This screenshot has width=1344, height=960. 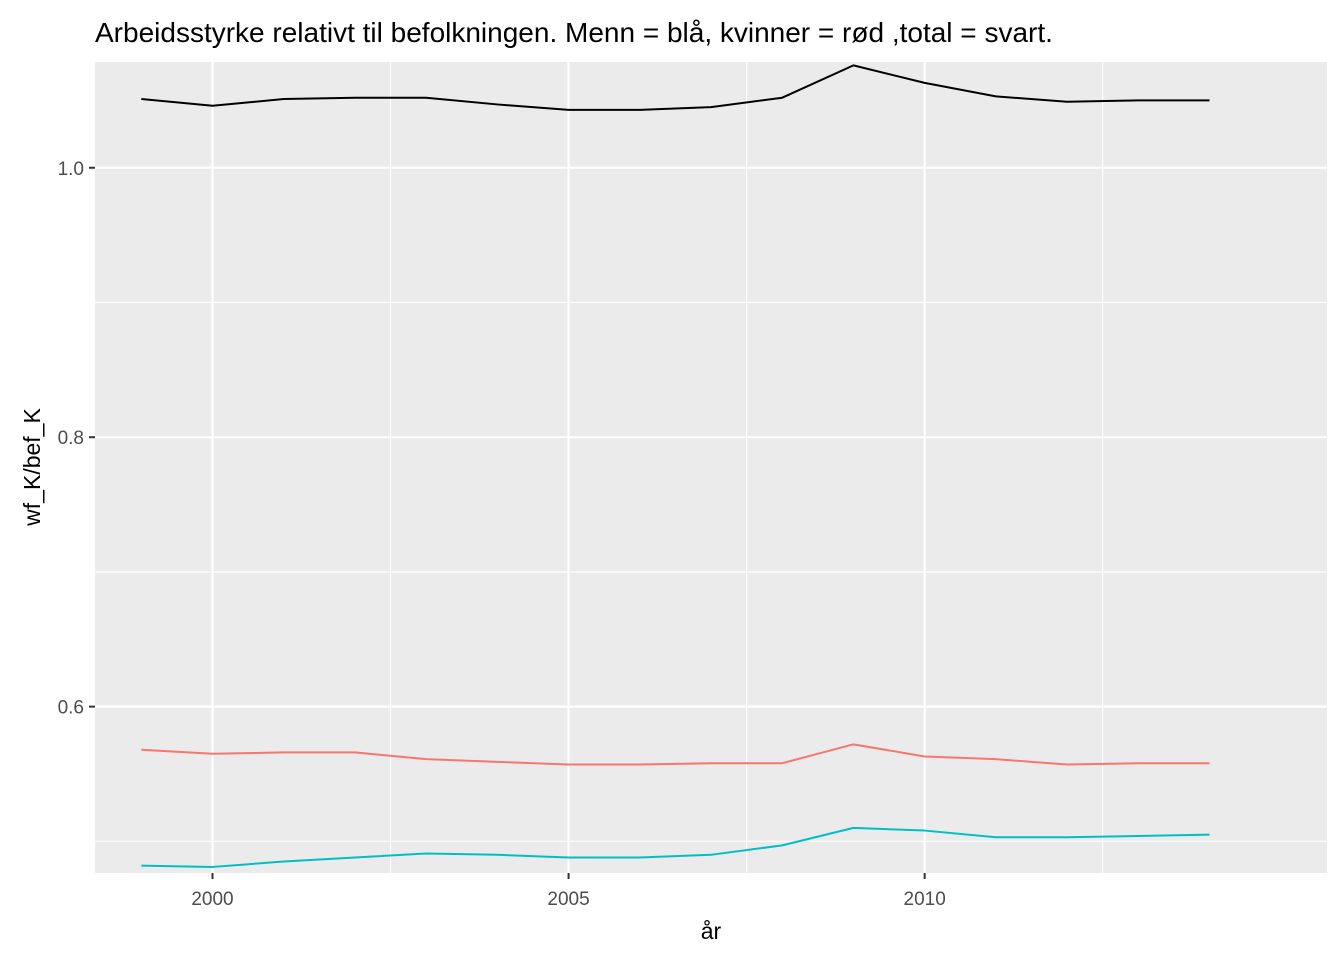 I want to click on y-axis: 0.6 0.8 1.0, so click(x=76, y=439).